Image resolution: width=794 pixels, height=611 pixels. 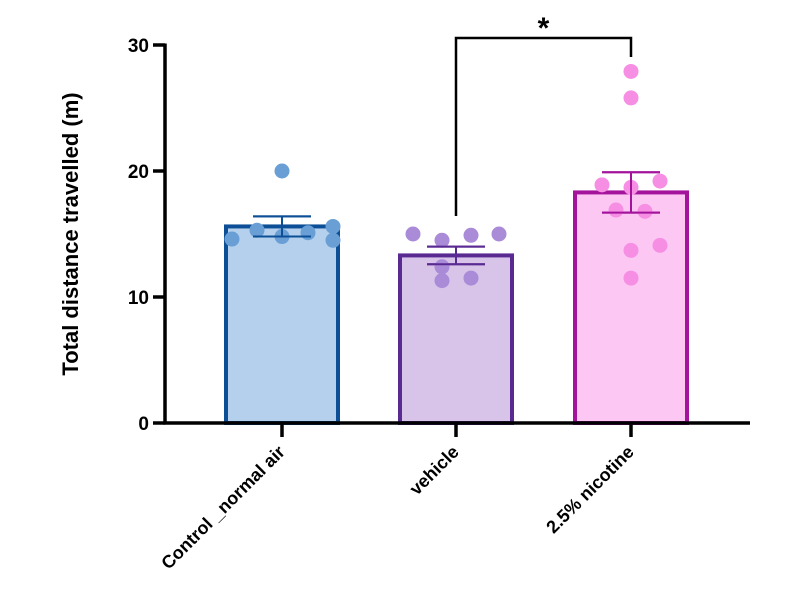 What do you see at coordinates (434, 470) in the screenshot?
I see `category-label: vehicle` at bounding box center [434, 470].